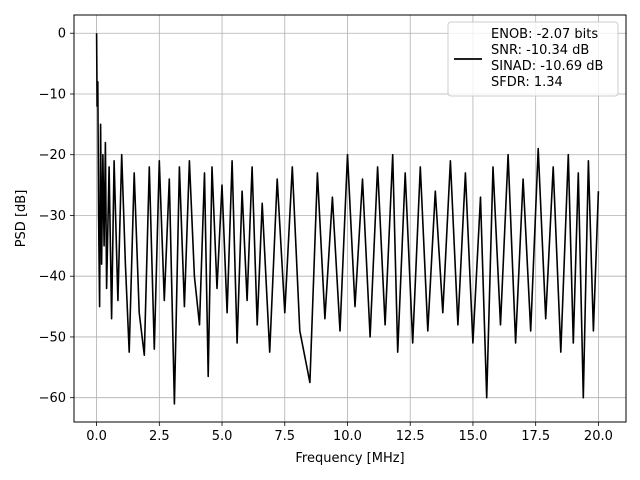 Image resolution: width=640 pixels, height=480 pixels. Describe the element at coordinates (52, 337) in the screenshot. I see `y-tick-label: −50` at that location.